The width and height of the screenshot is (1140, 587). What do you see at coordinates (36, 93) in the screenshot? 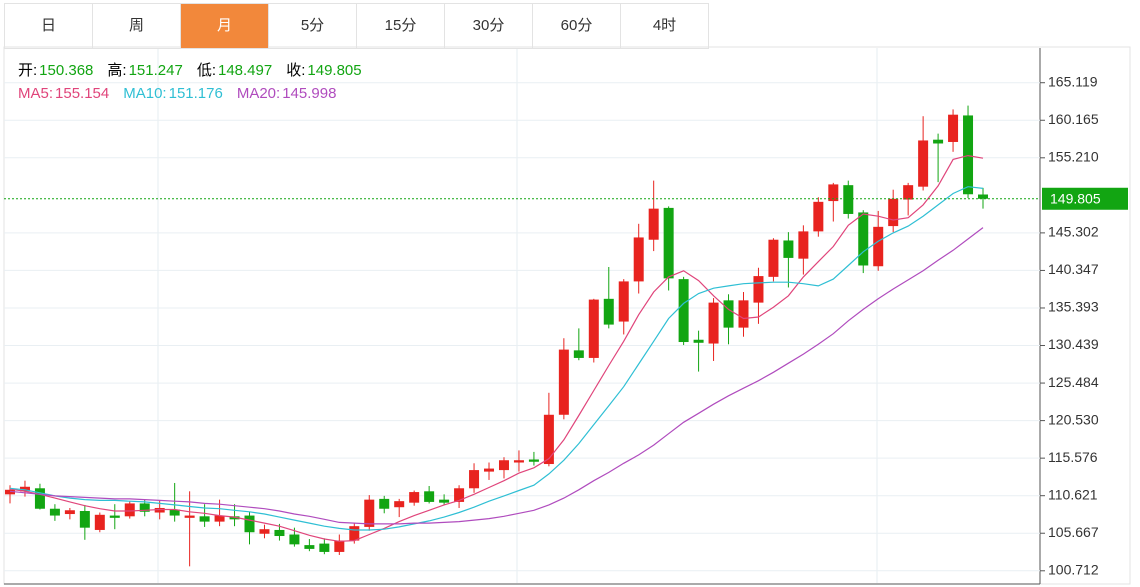
I see `legend-name: MA5:` at bounding box center [36, 93].